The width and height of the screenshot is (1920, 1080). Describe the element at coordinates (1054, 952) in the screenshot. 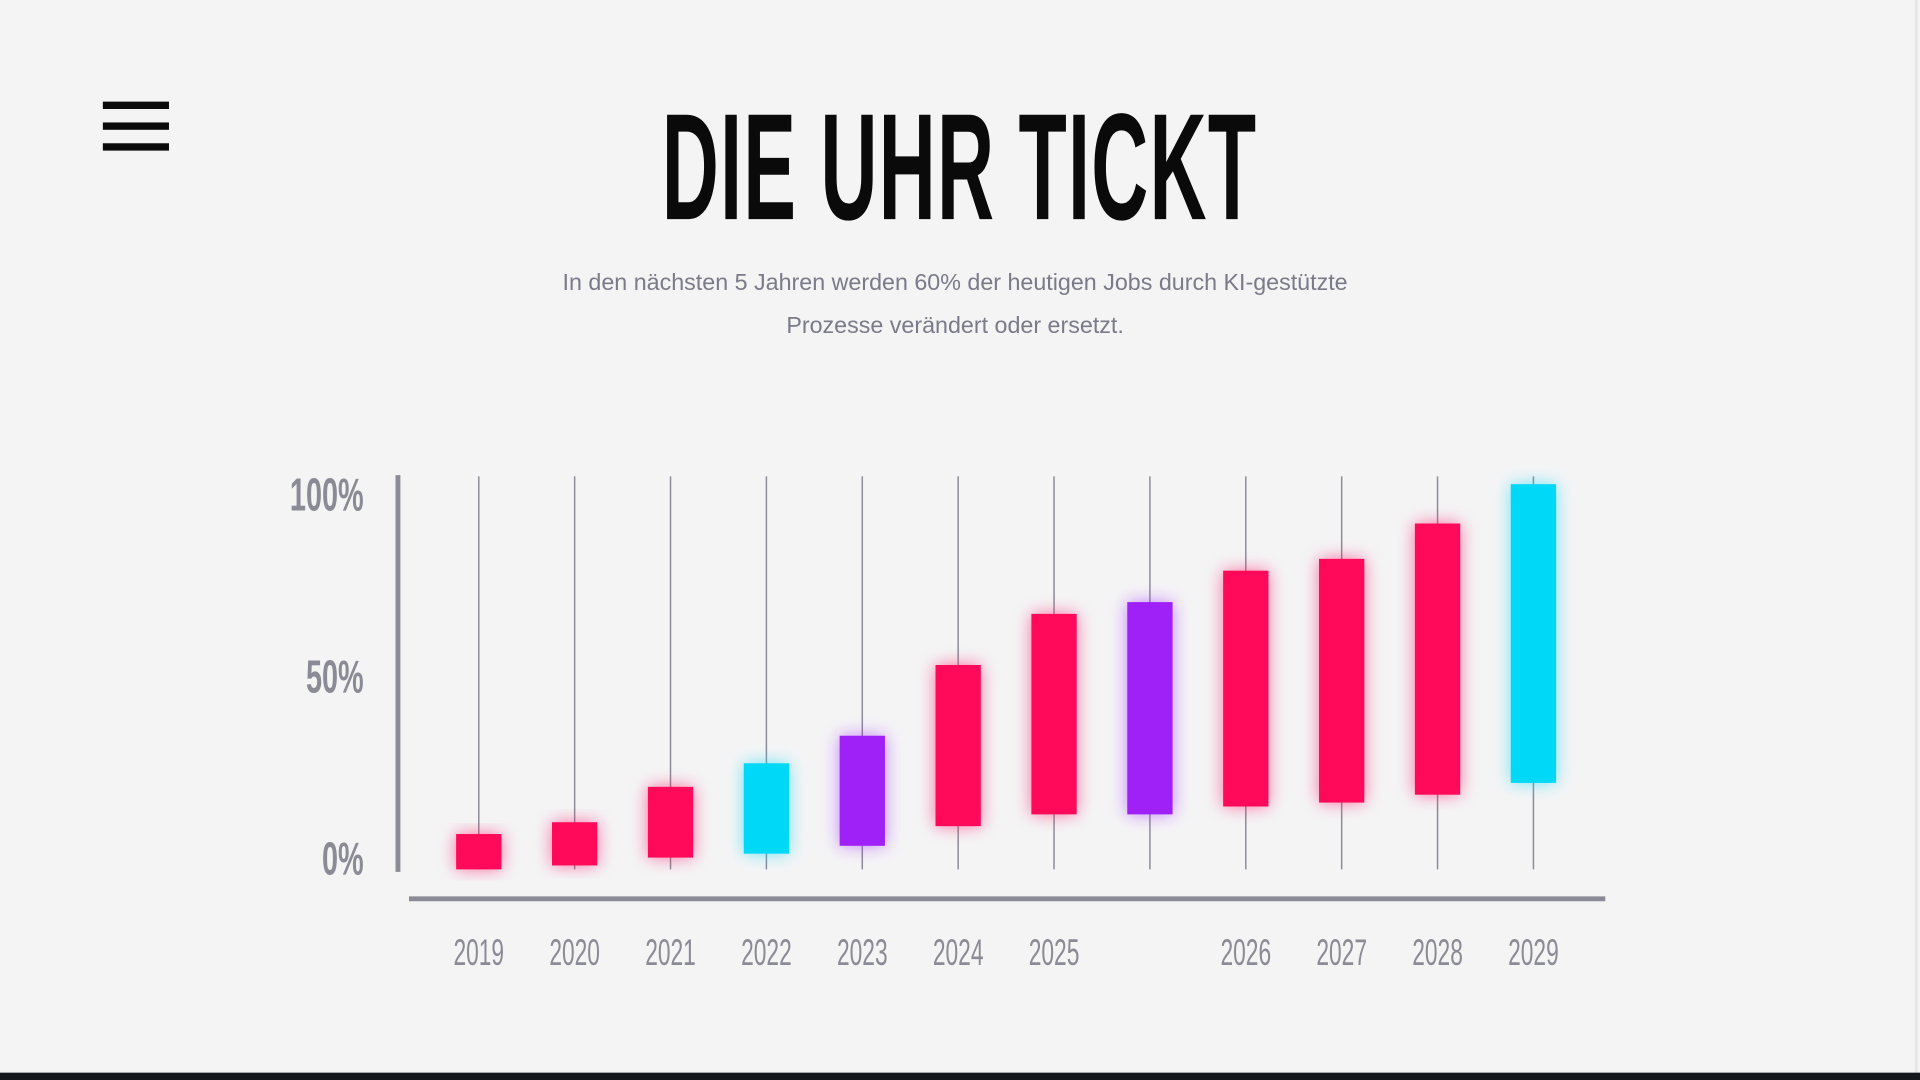

I see `x-tick-label: 2025` at that location.